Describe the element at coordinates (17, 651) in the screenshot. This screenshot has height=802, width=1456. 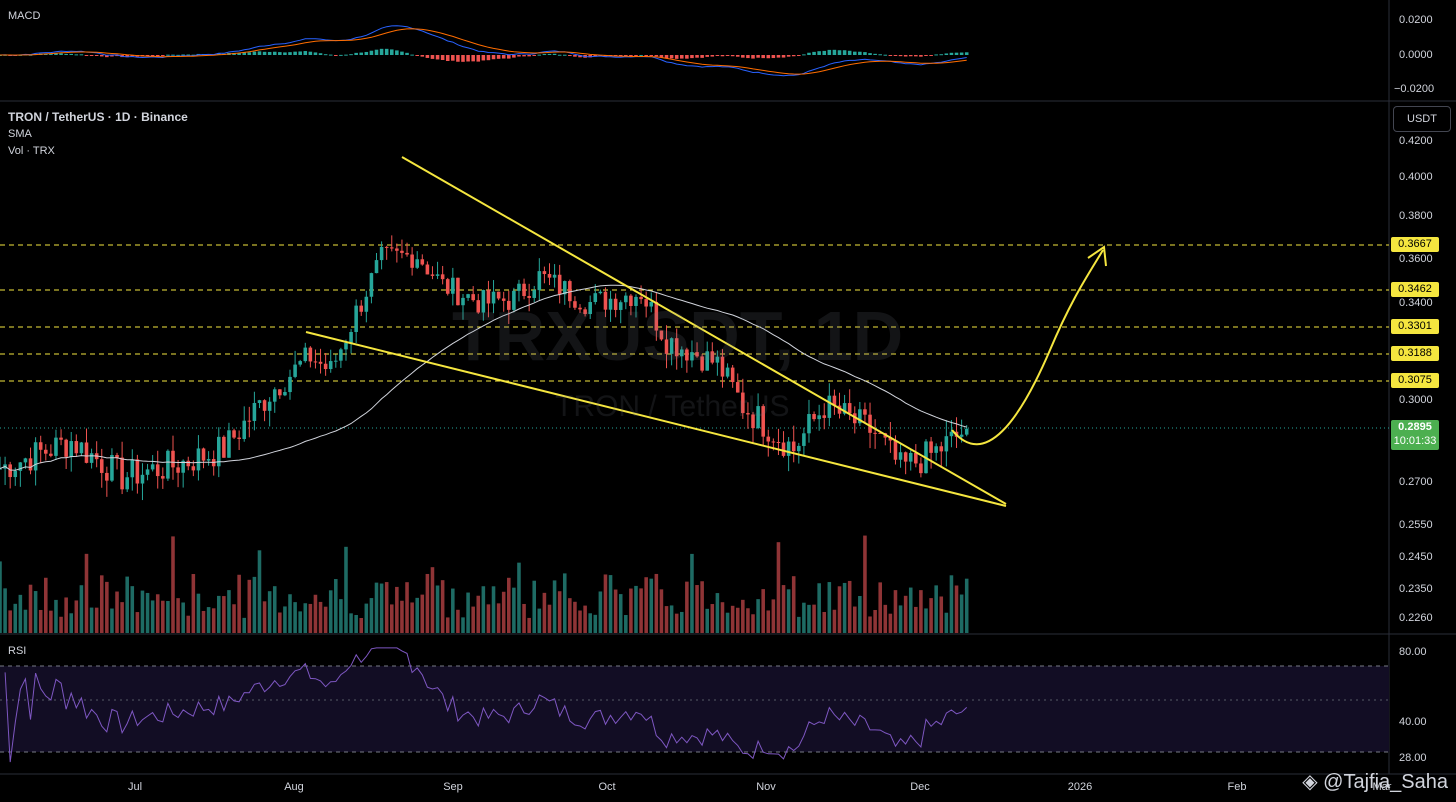
I see `rsi-legend: RSI` at that location.